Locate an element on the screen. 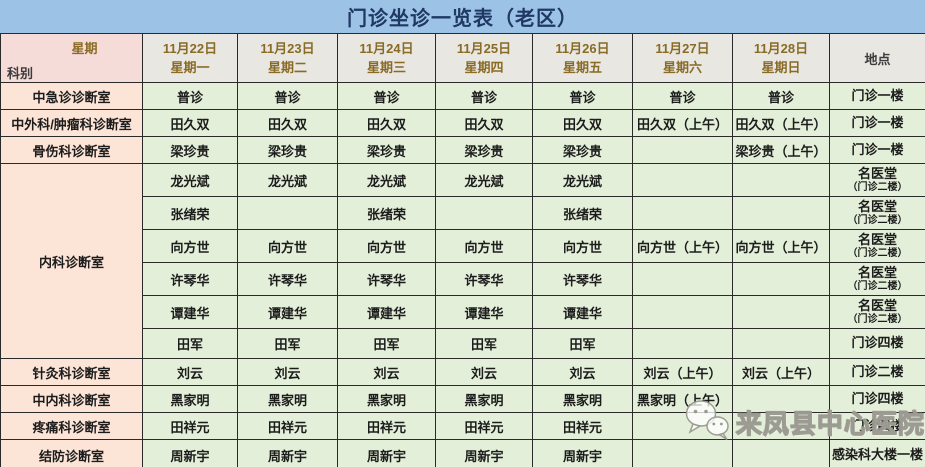 This screenshot has width=925, height=467. table-row: 骨伤科诊断室 梁珍贵 梁珍贵 梁珍贵 梁珍贵 梁珍贵 梁珍贵（上午） 门诊一楼 is located at coordinates (462, 150).